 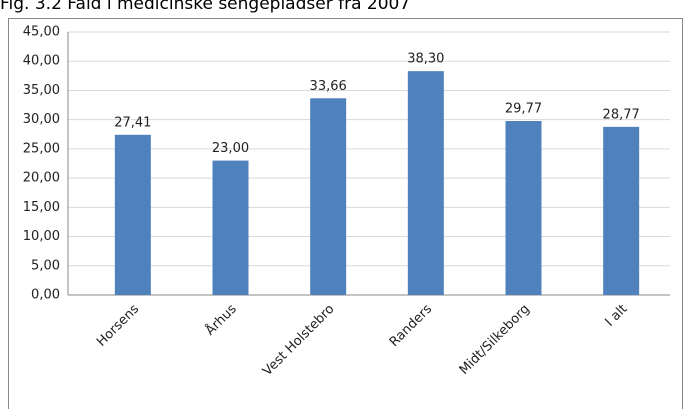 What do you see at coordinates (45, 295) in the screenshot?
I see `y-tick-label: 0,00` at bounding box center [45, 295].